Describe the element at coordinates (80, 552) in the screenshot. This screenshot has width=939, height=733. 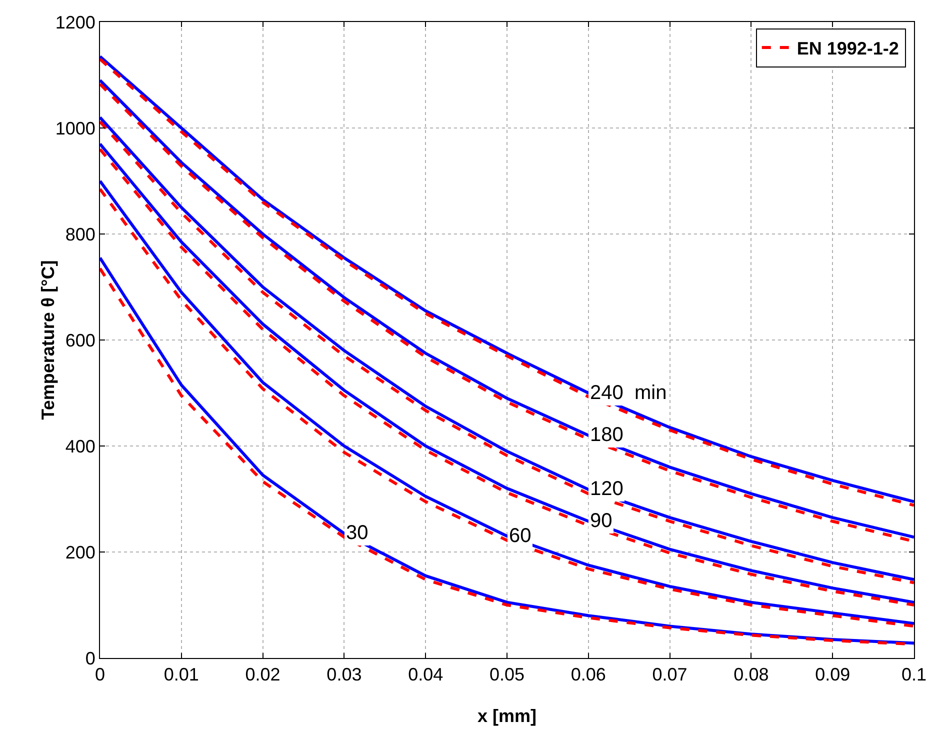
I see `y-tick-label: 200` at that location.